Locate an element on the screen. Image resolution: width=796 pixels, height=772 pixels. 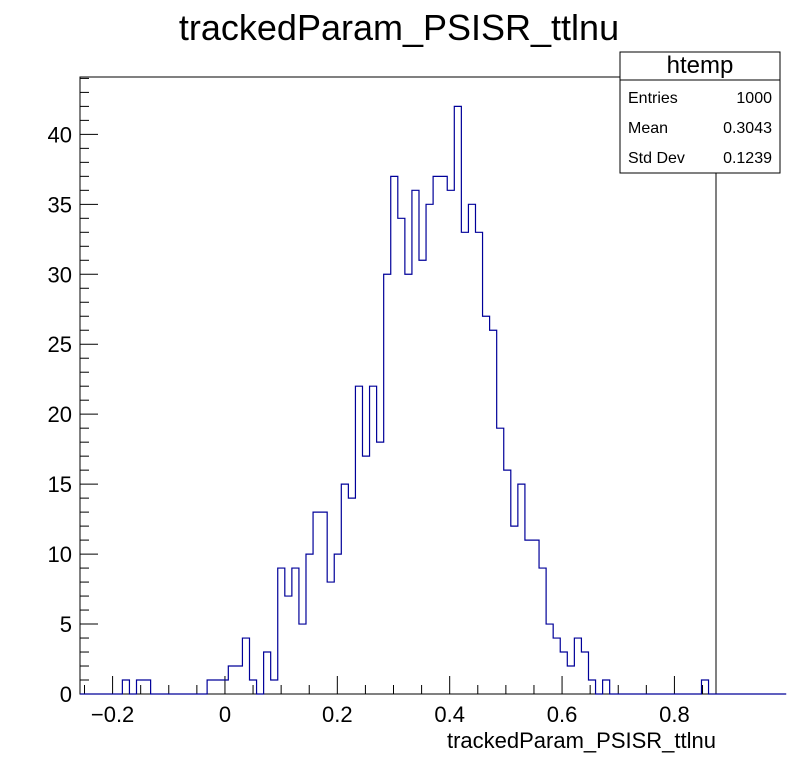
y-tick-label: 5 is located at coordinates (66, 624).